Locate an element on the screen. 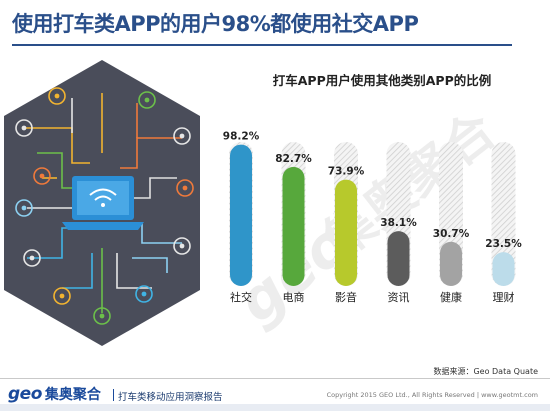  bar-理财 is located at coordinates (503, 269).